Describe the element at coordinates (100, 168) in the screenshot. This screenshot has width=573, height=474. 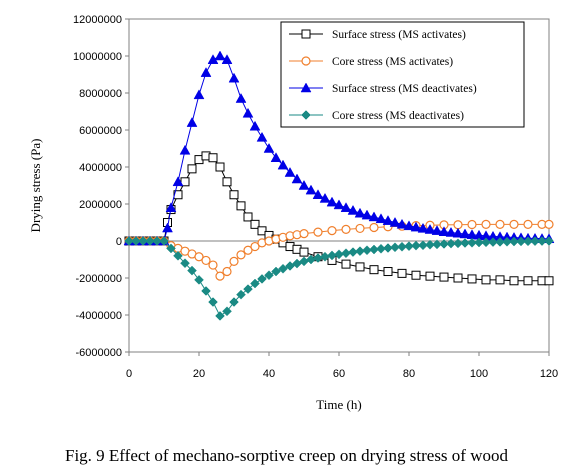
I see `y-tick-label: 4000000` at that location.